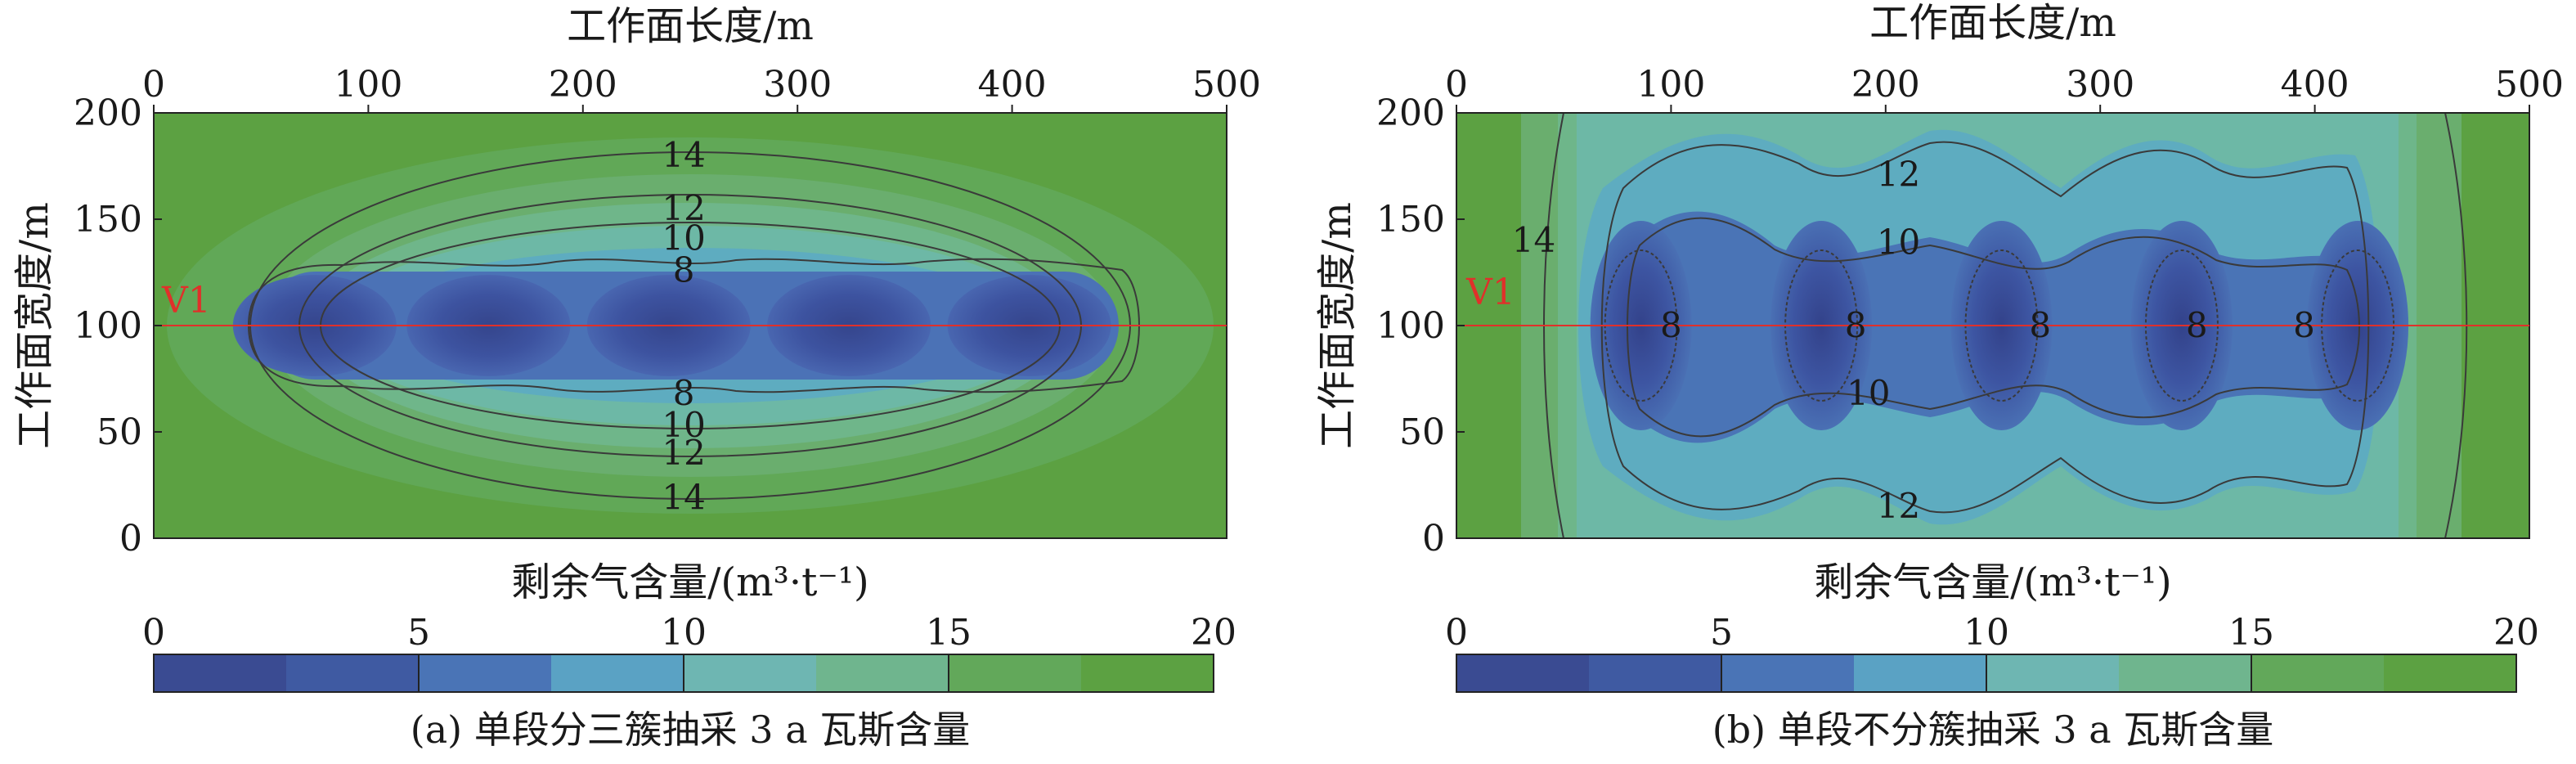 The image size is (2576, 764). What do you see at coordinates (798, 85) in the screenshot?
I see `x-tick-label-a: 300` at bounding box center [798, 85].